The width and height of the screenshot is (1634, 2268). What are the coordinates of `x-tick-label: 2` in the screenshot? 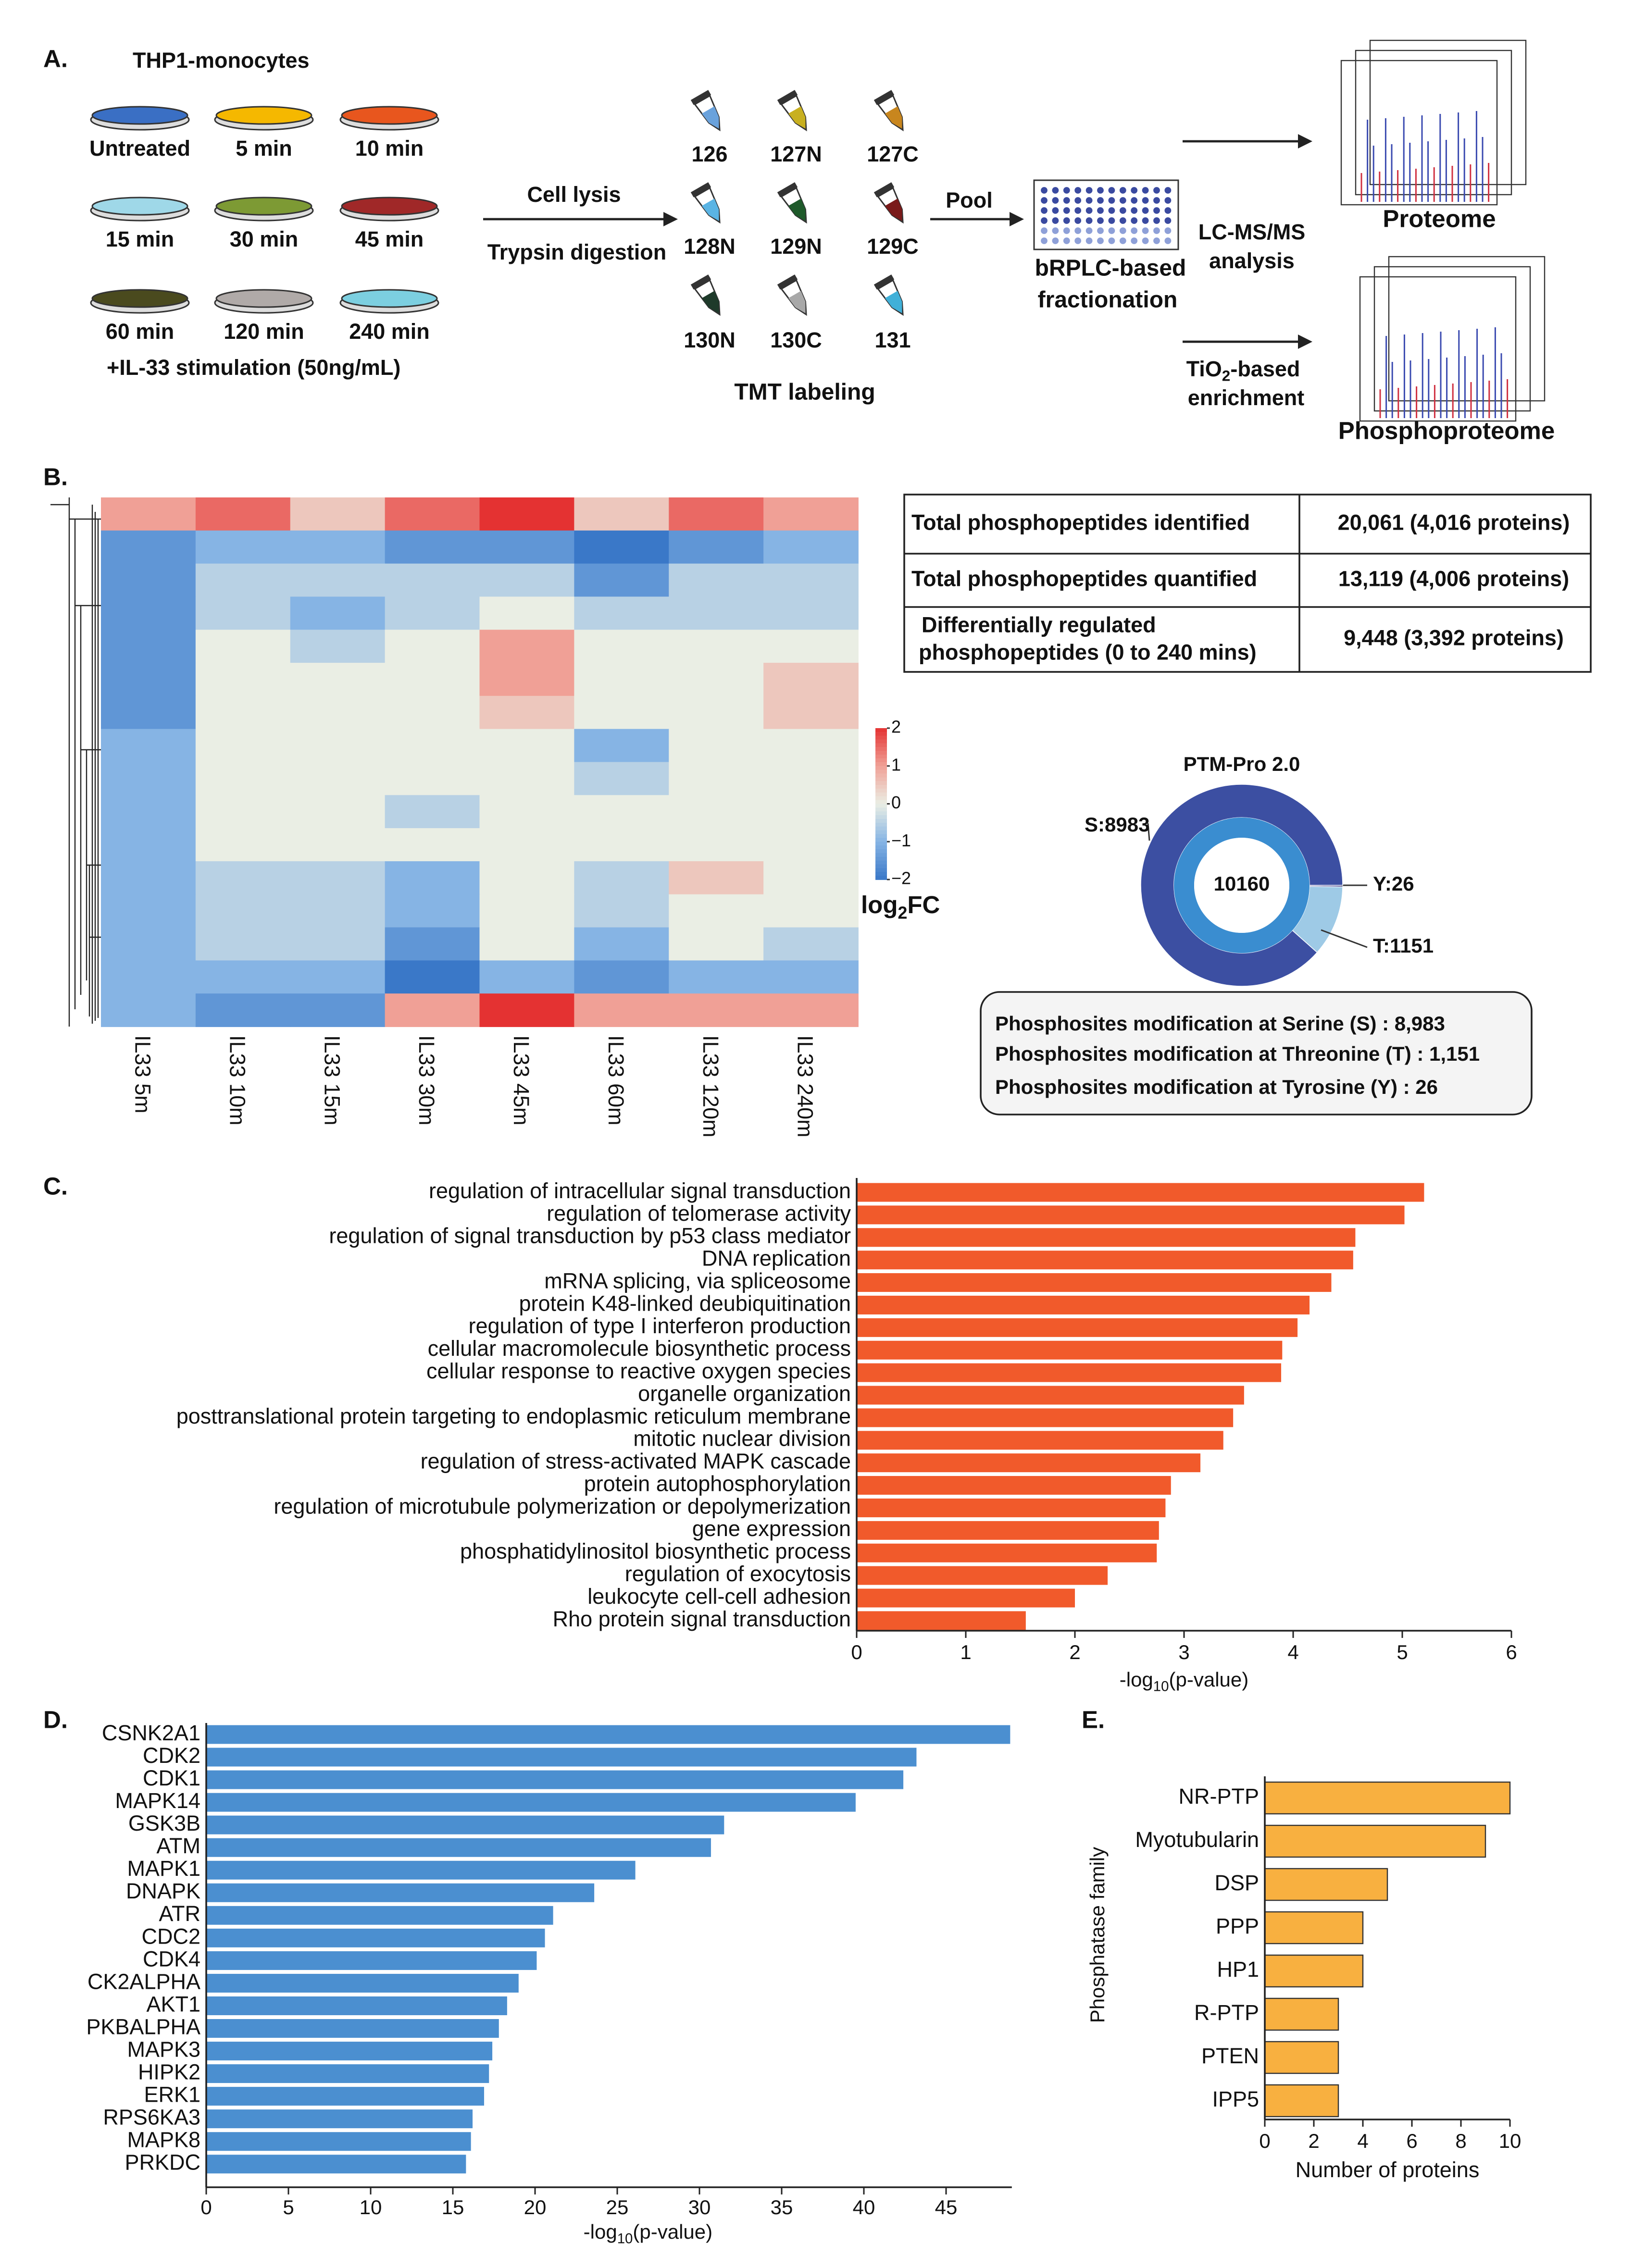 It's located at (1074, 1652).